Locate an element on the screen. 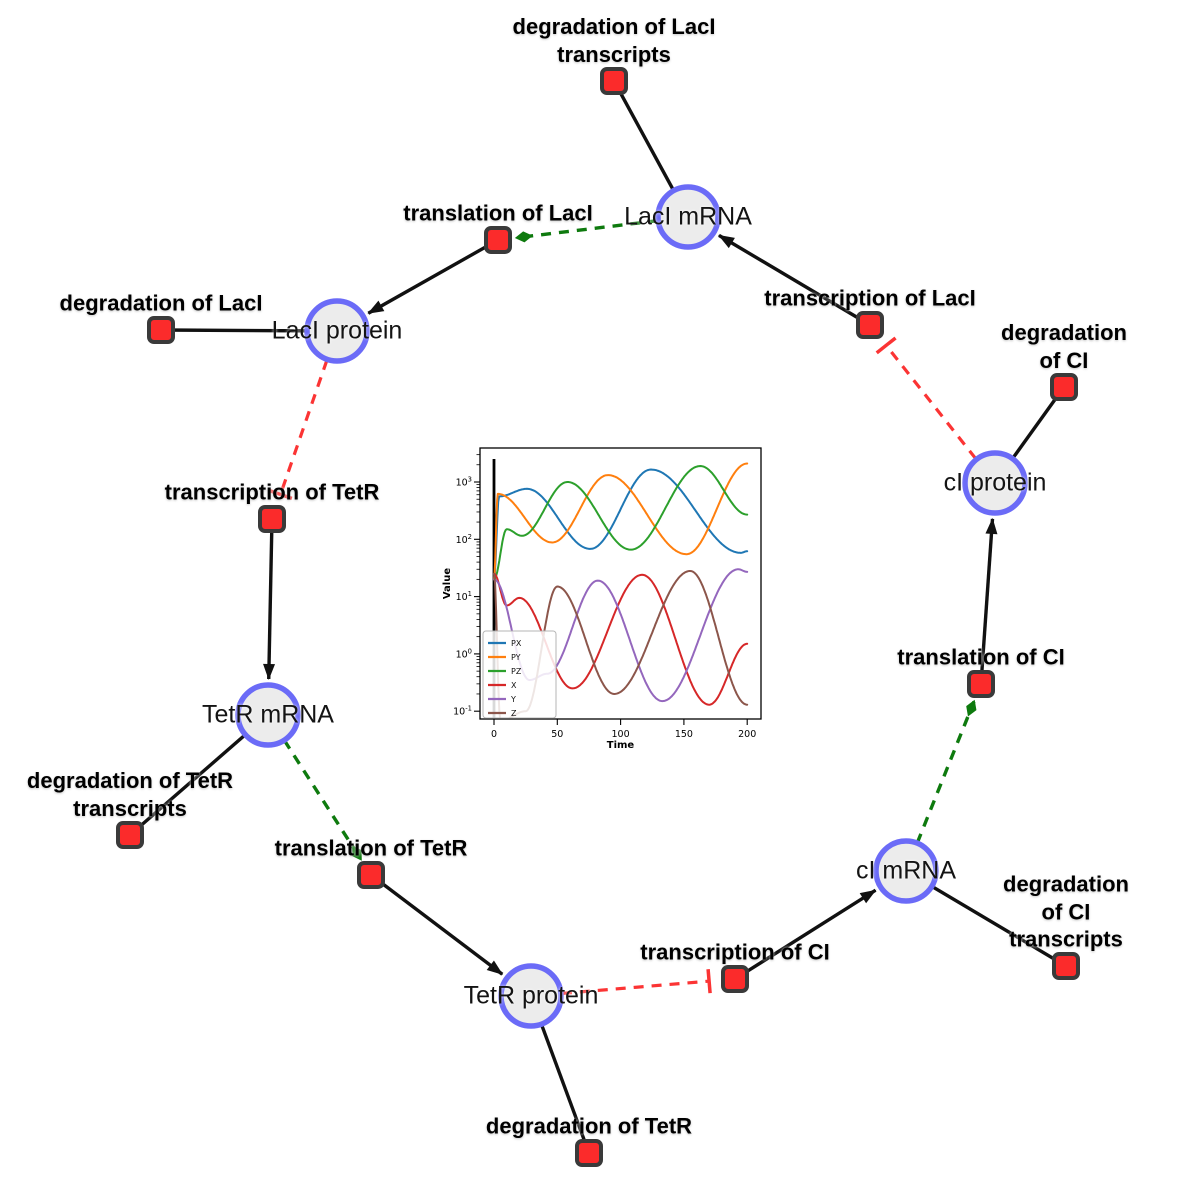  species-node-tetr-mrna is located at coordinates (268, 715).